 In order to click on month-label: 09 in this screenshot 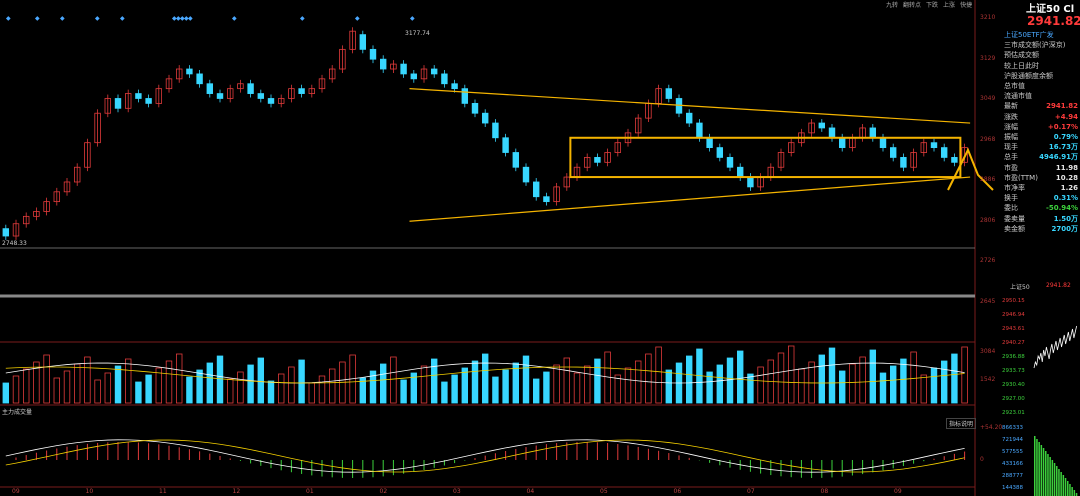, I will do `click(898, 491)`.